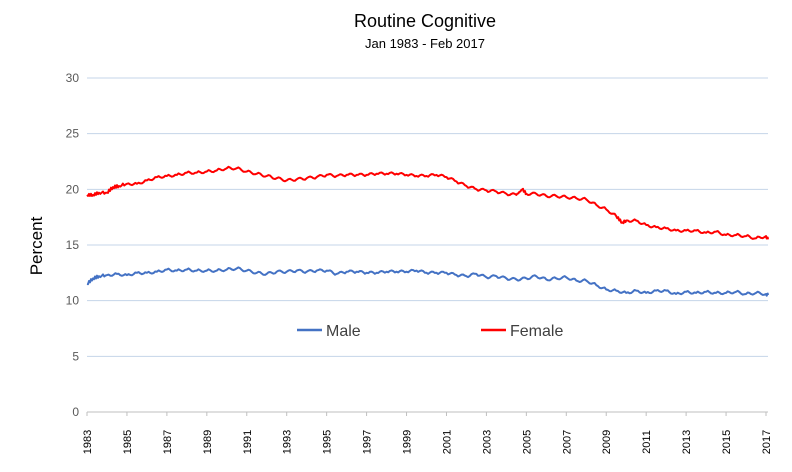  I want to click on legend-label-female: Female, so click(536, 331).